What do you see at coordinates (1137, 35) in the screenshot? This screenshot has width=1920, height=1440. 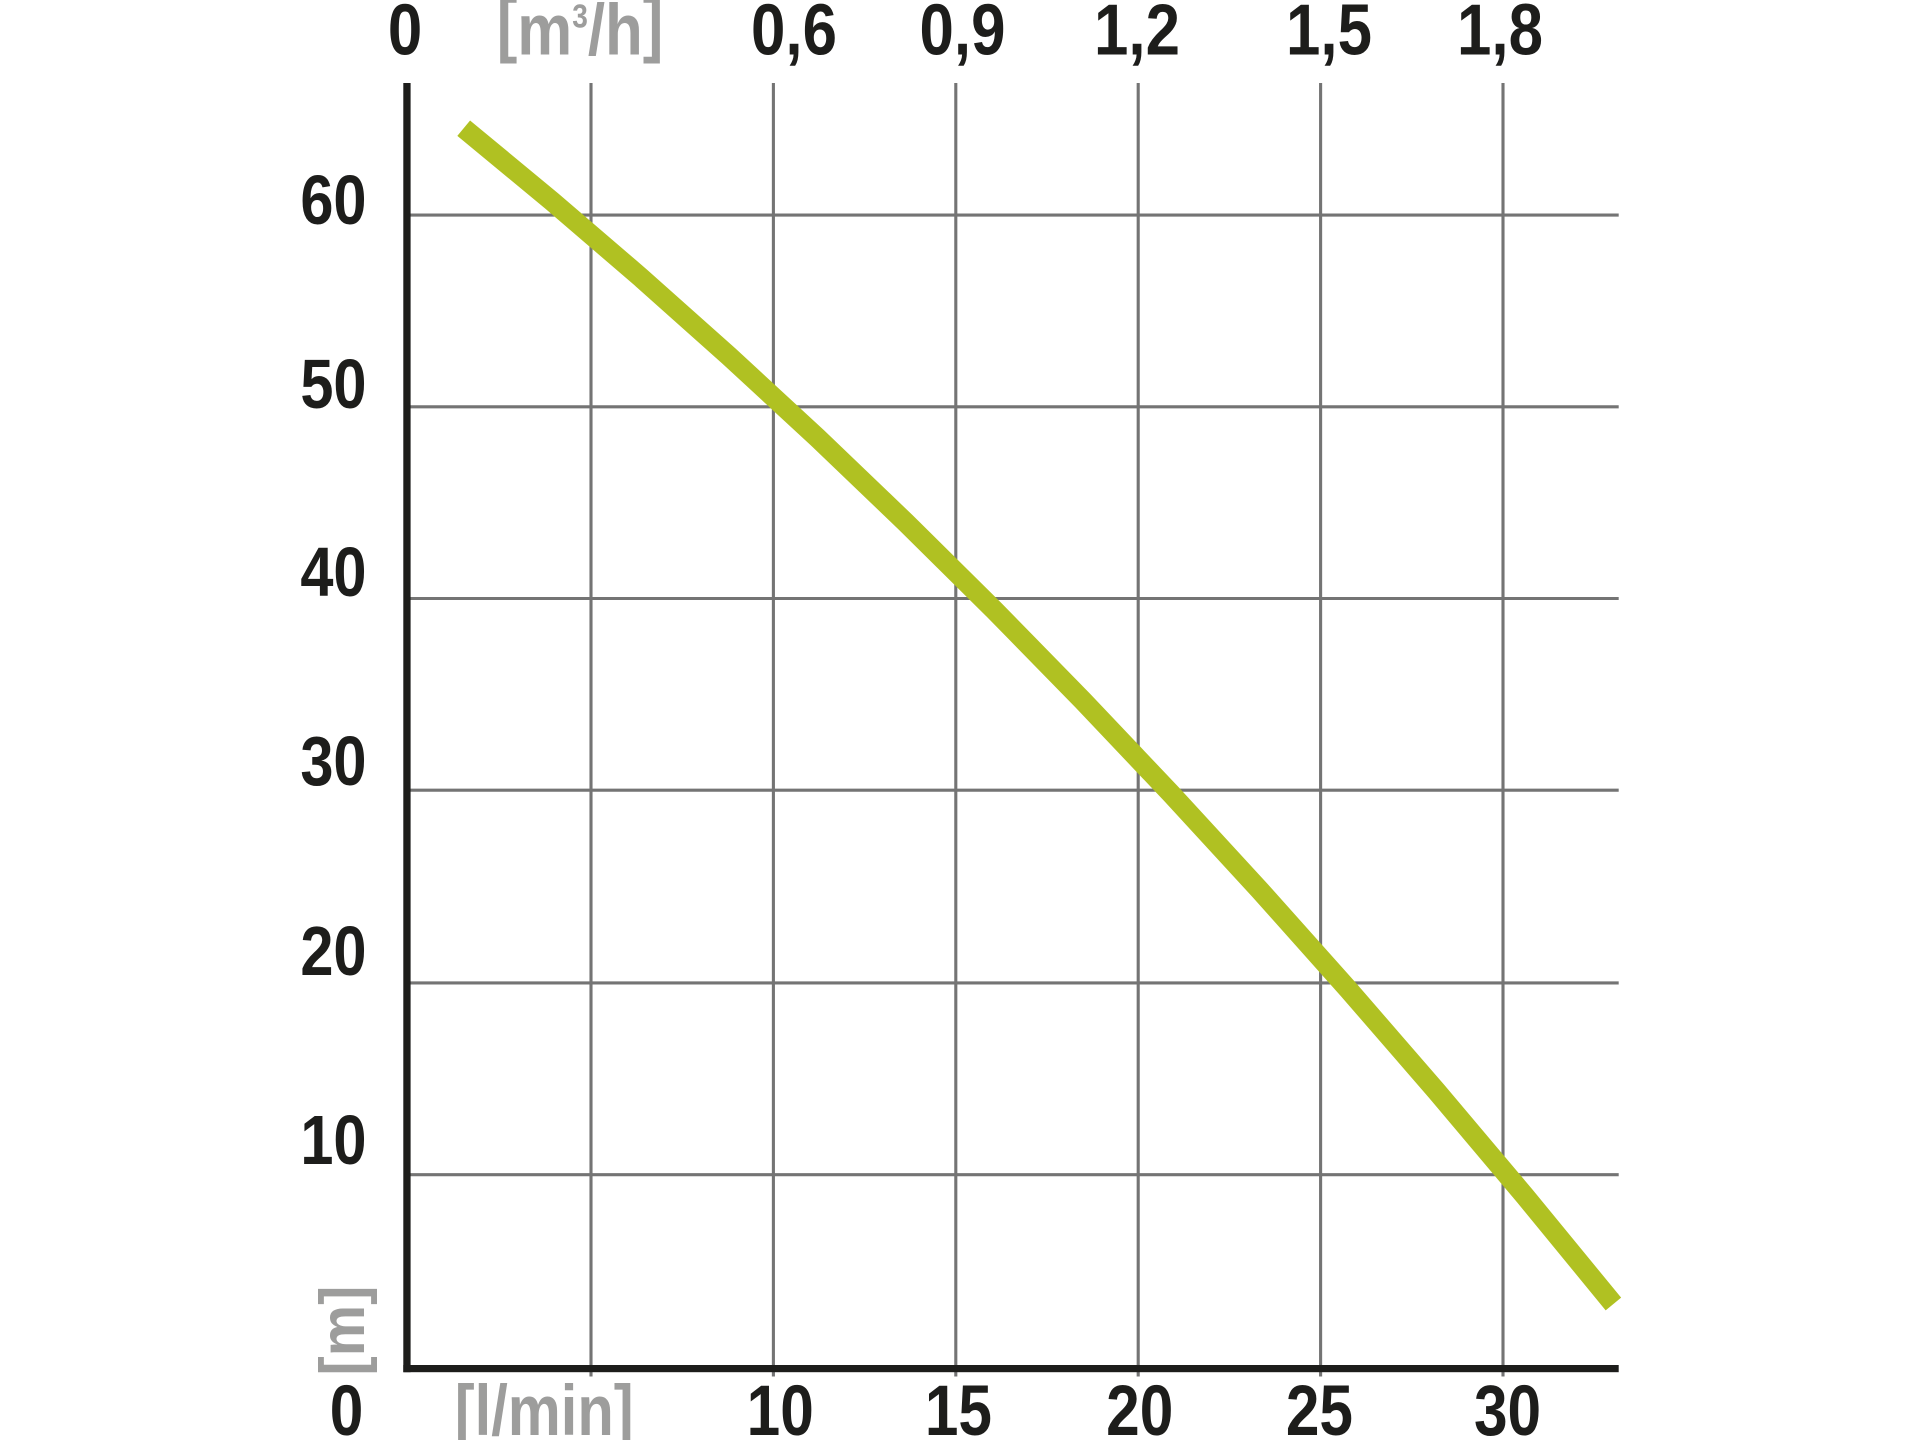 I see `svg-text: 1,2` at bounding box center [1137, 35].